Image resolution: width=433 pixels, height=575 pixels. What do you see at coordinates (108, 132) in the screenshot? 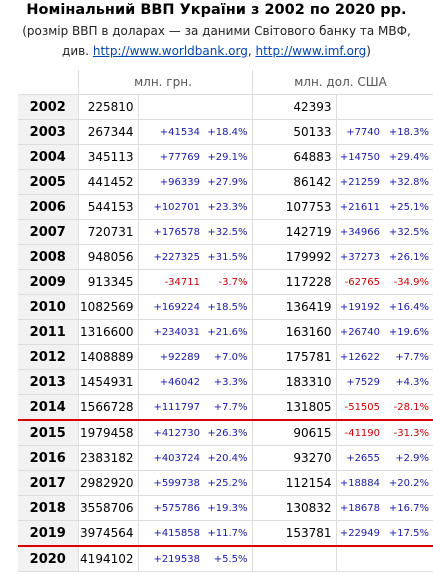
I see `value: 267344` at bounding box center [108, 132].